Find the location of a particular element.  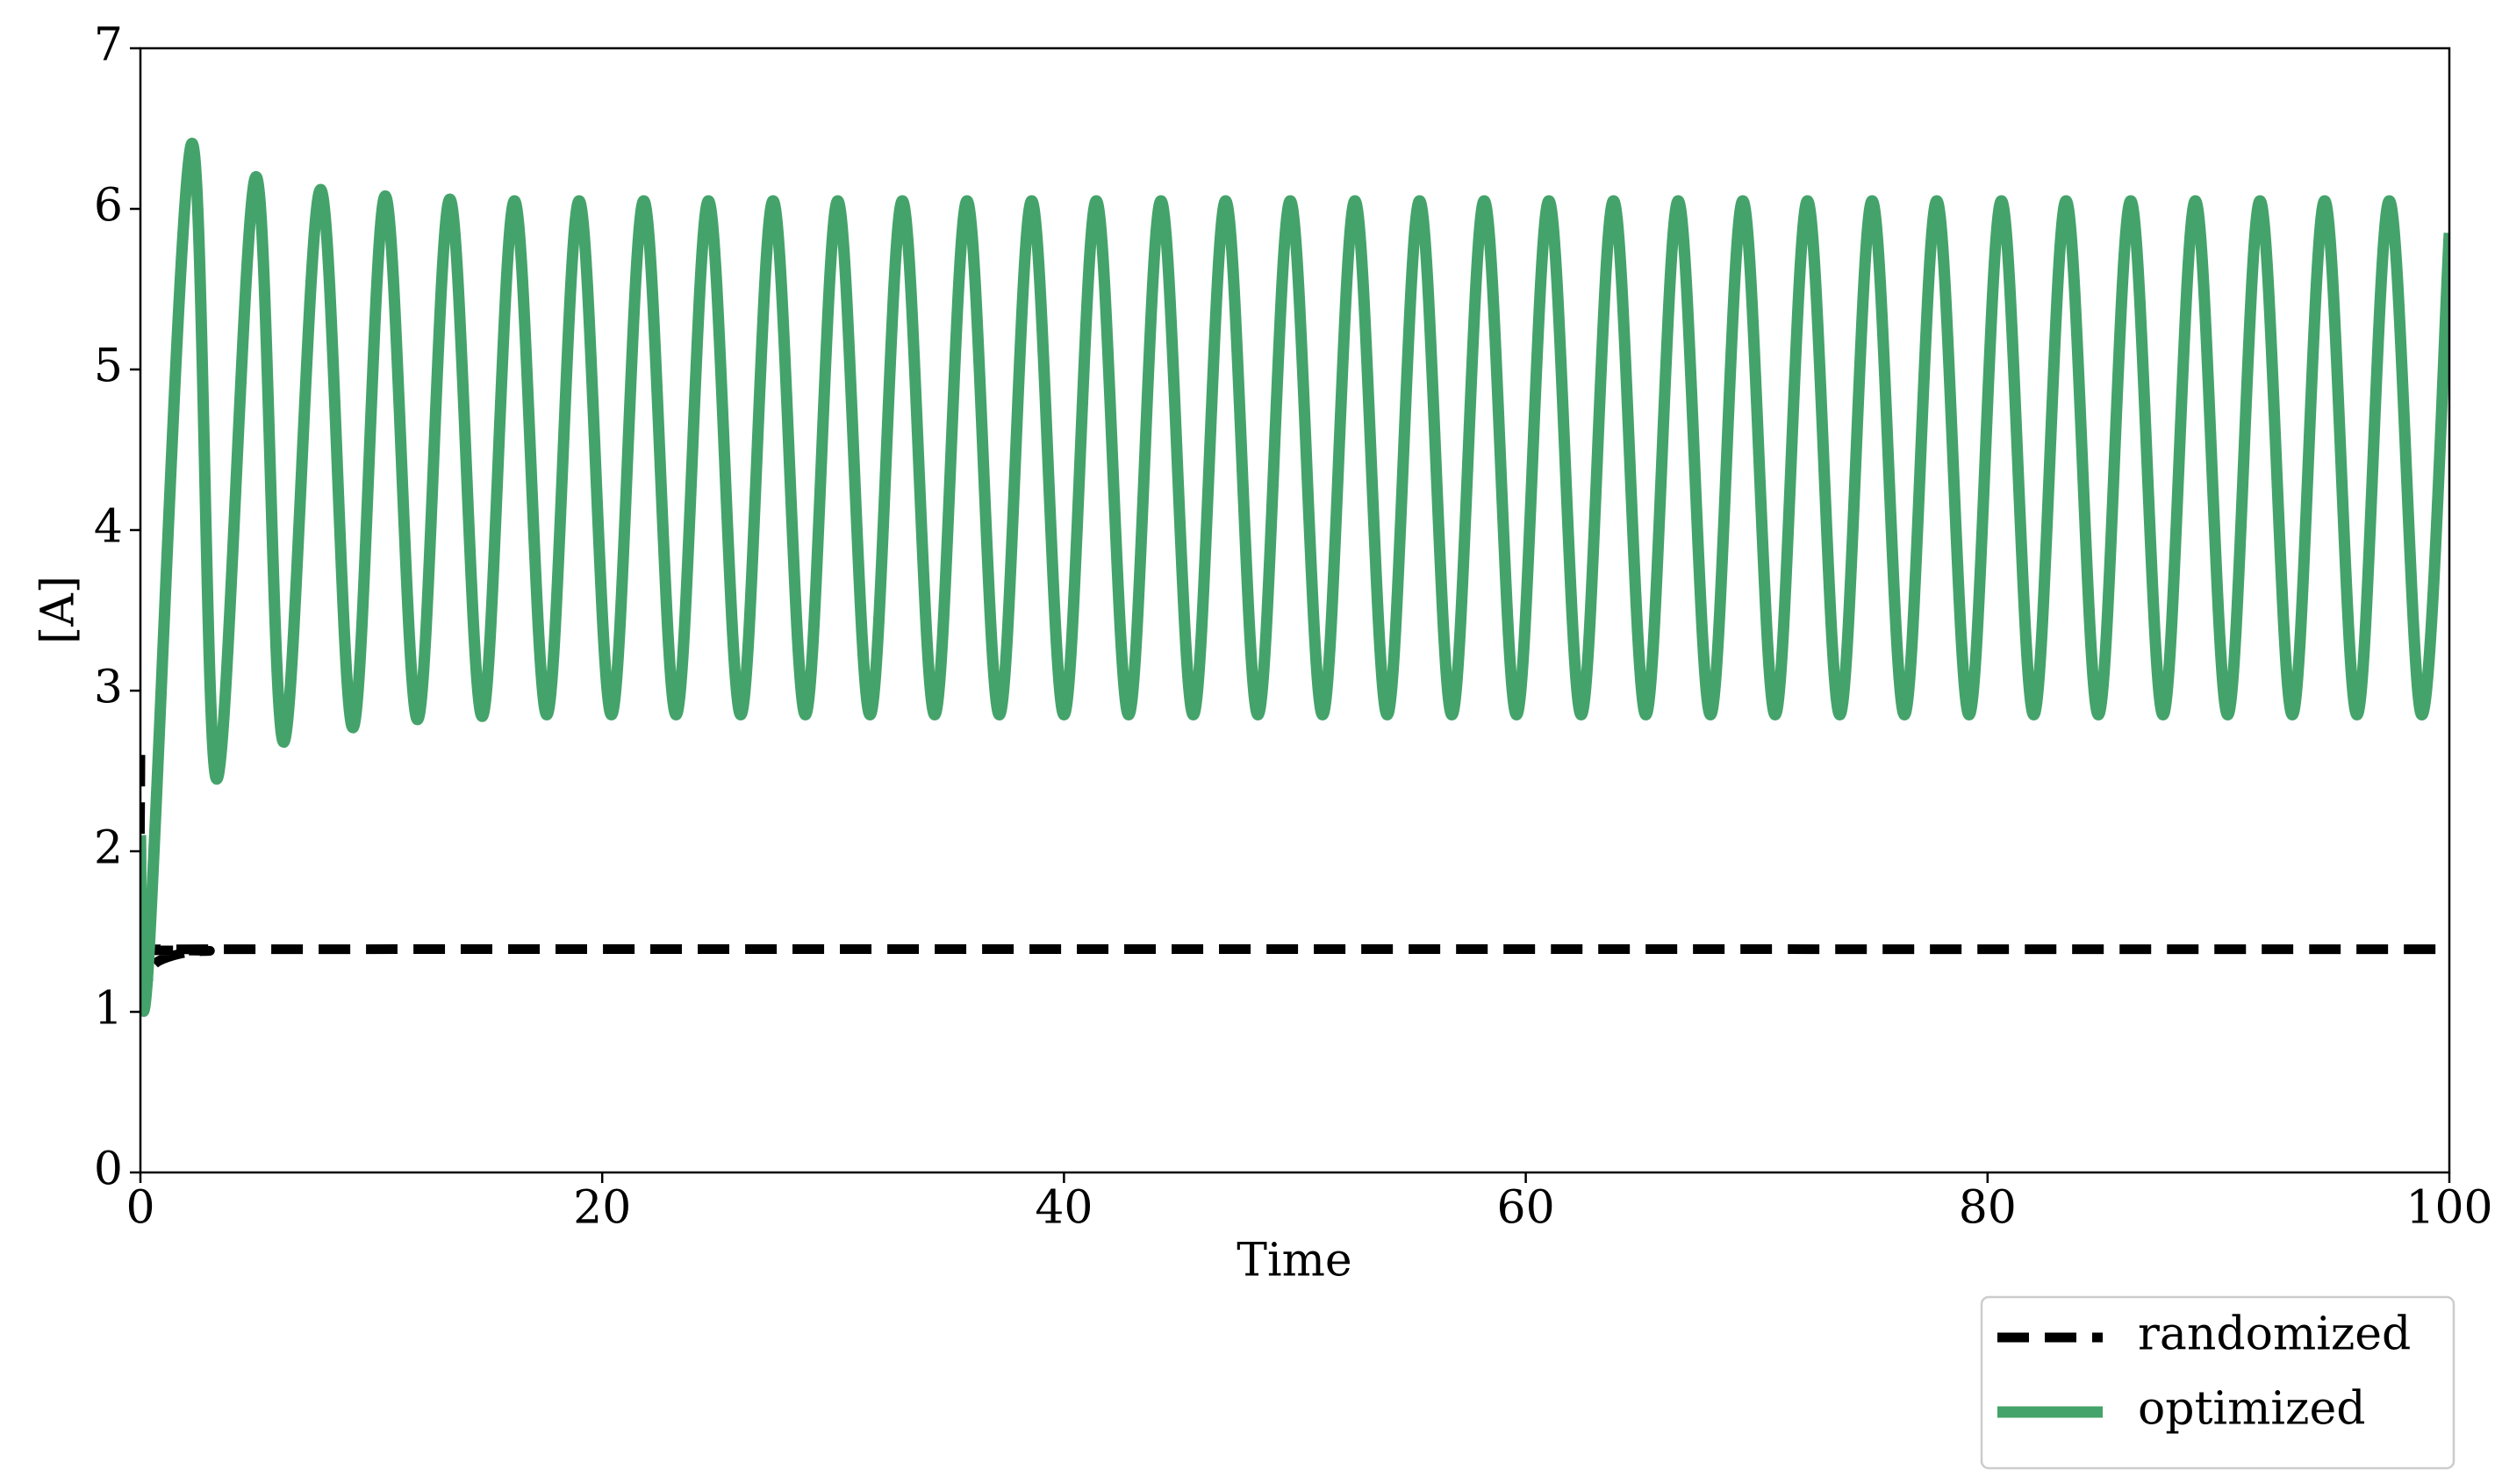

x-tick-label: 60 is located at coordinates (1526, 1208).